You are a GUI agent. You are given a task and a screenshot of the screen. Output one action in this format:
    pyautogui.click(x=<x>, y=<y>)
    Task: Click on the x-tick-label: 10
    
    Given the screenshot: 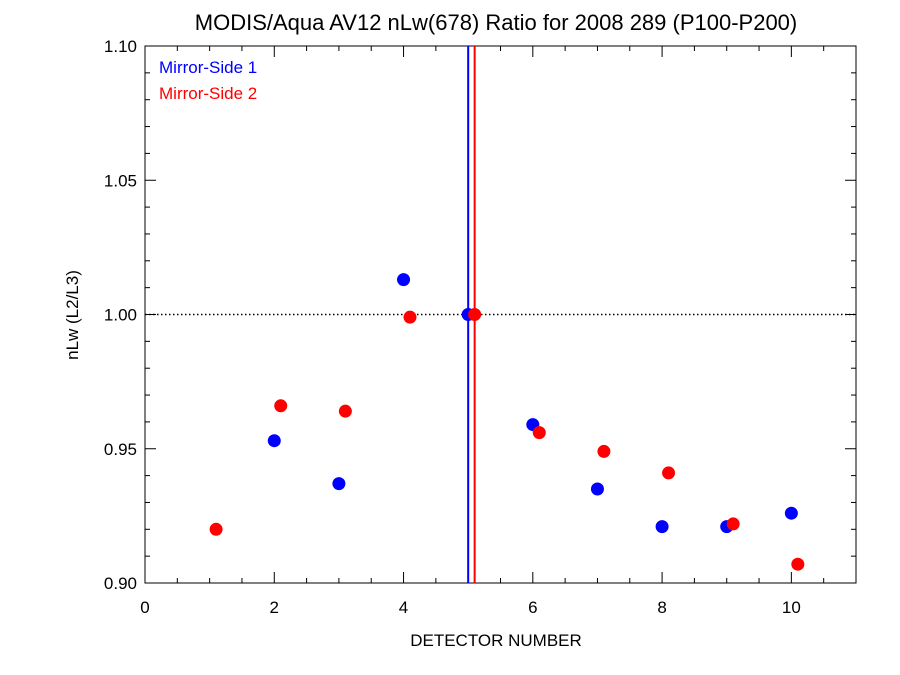 What is the action you would take?
    pyautogui.click(x=791, y=607)
    